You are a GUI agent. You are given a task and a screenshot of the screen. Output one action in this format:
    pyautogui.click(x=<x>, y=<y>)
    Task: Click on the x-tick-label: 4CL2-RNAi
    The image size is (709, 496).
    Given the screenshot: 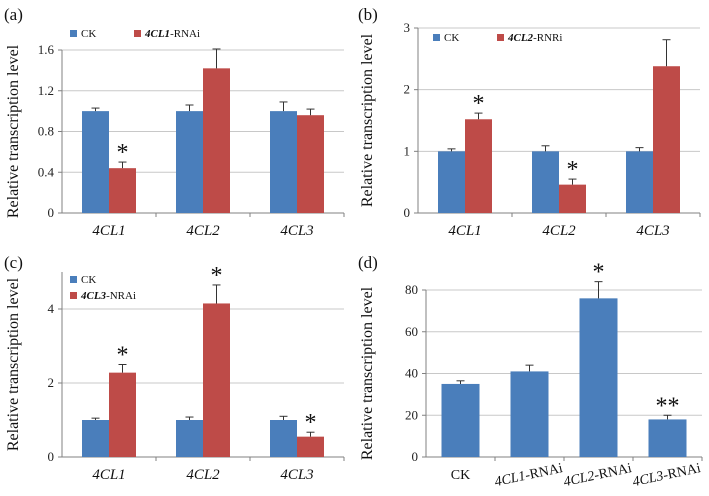 What is the action you would take?
    pyautogui.click(x=597, y=475)
    